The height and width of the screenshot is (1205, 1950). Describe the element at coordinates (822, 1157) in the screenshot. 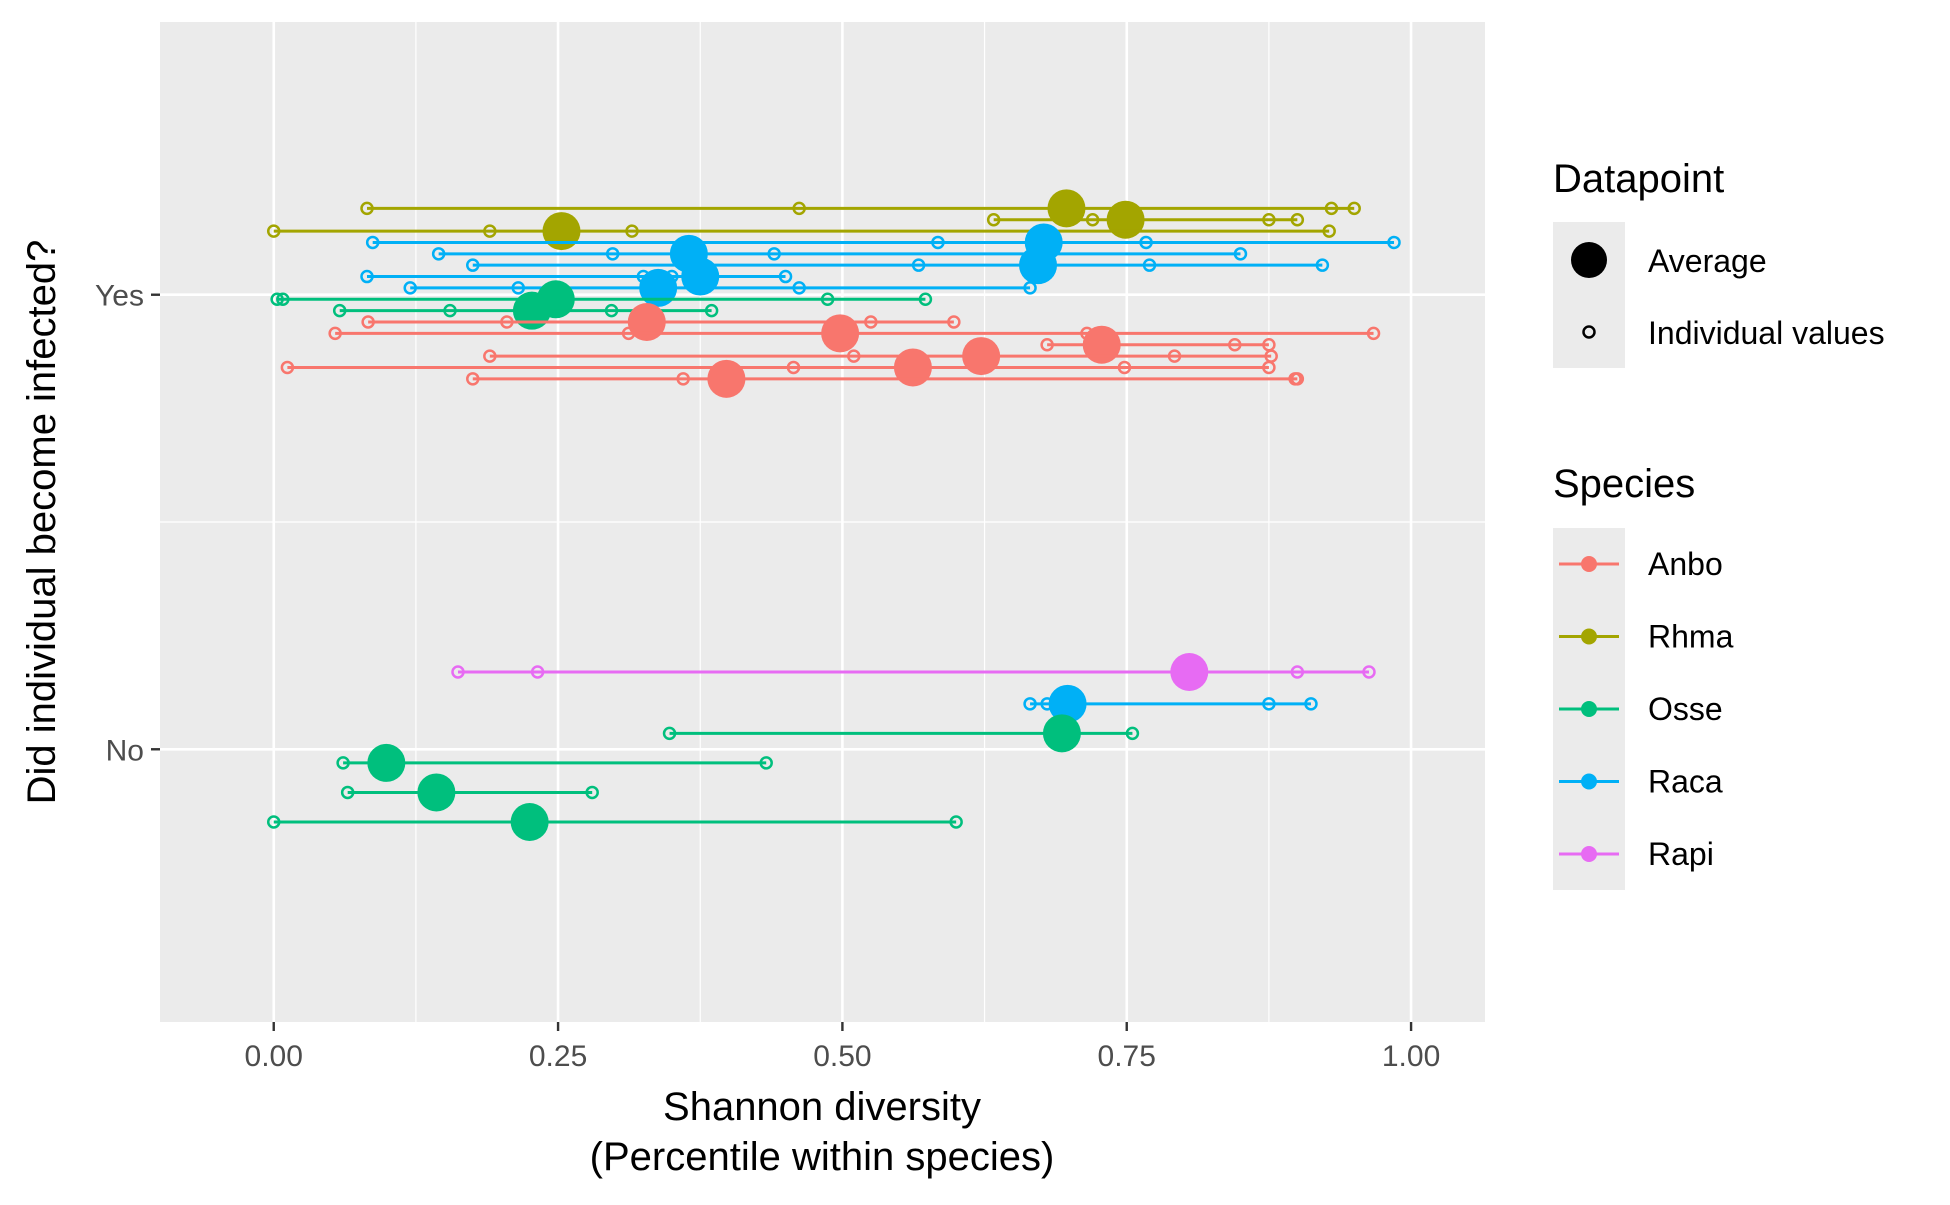

I see `x-axis-title-line2: (Percentile within species)` at that location.